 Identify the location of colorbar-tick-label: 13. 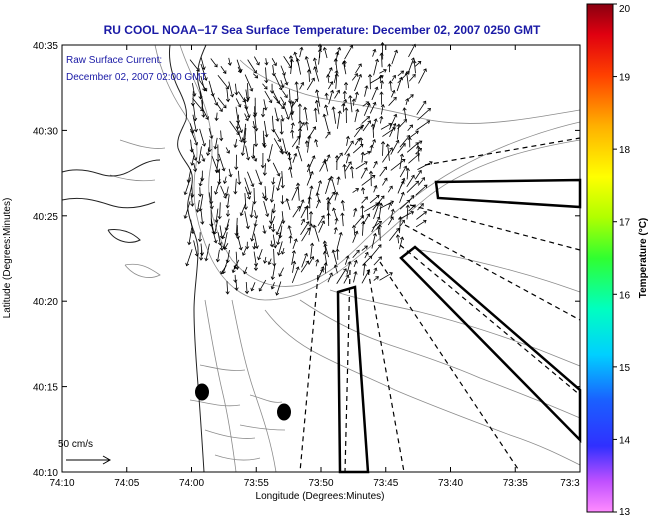
(625, 512).